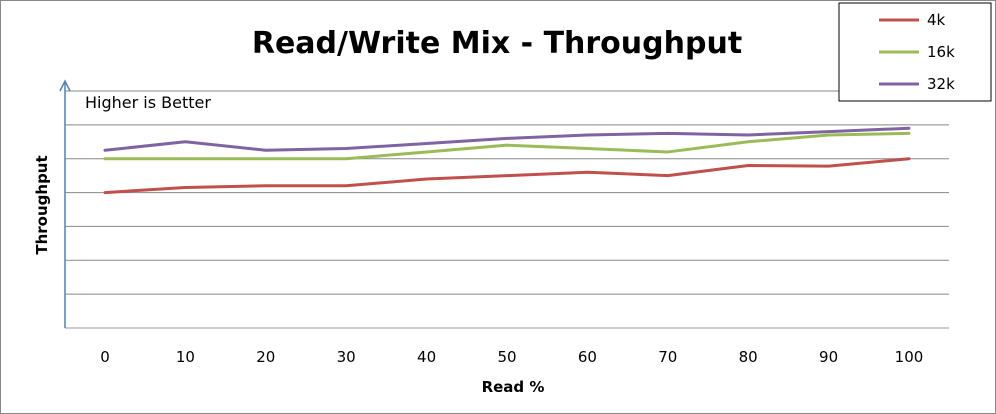 The height and width of the screenshot is (414, 996). What do you see at coordinates (909, 357) in the screenshot?
I see `x-tick-label: 100` at bounding box center [909, 357].